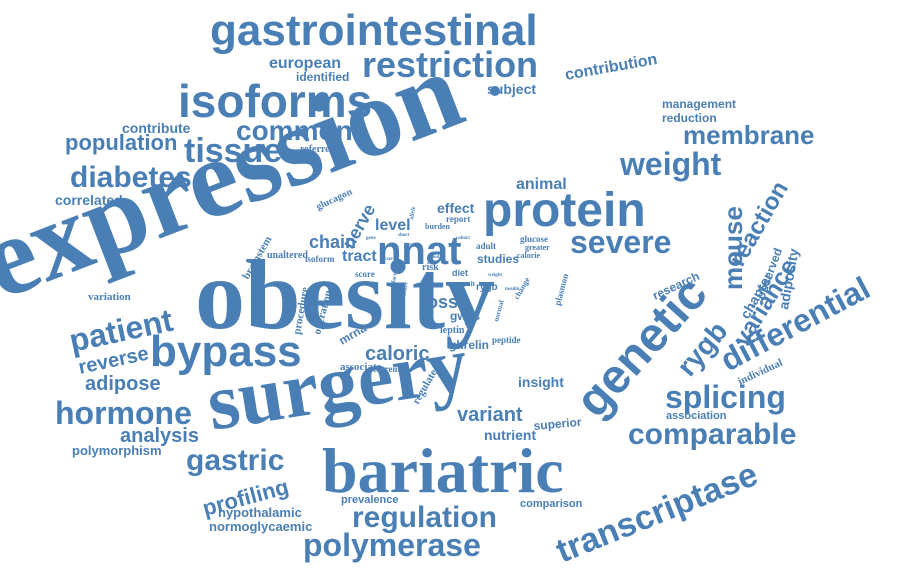 The height and width of the screenshot is (569, 900). What do you see at coordinates (495, 91) in the screenshot?
I see `dot-mark` at bounding box center [495, 91].